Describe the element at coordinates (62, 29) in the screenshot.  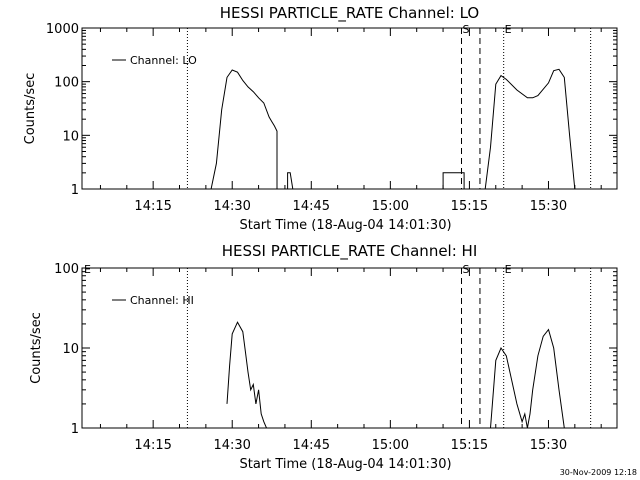
I see `y-tick-label: 1000` at that location.